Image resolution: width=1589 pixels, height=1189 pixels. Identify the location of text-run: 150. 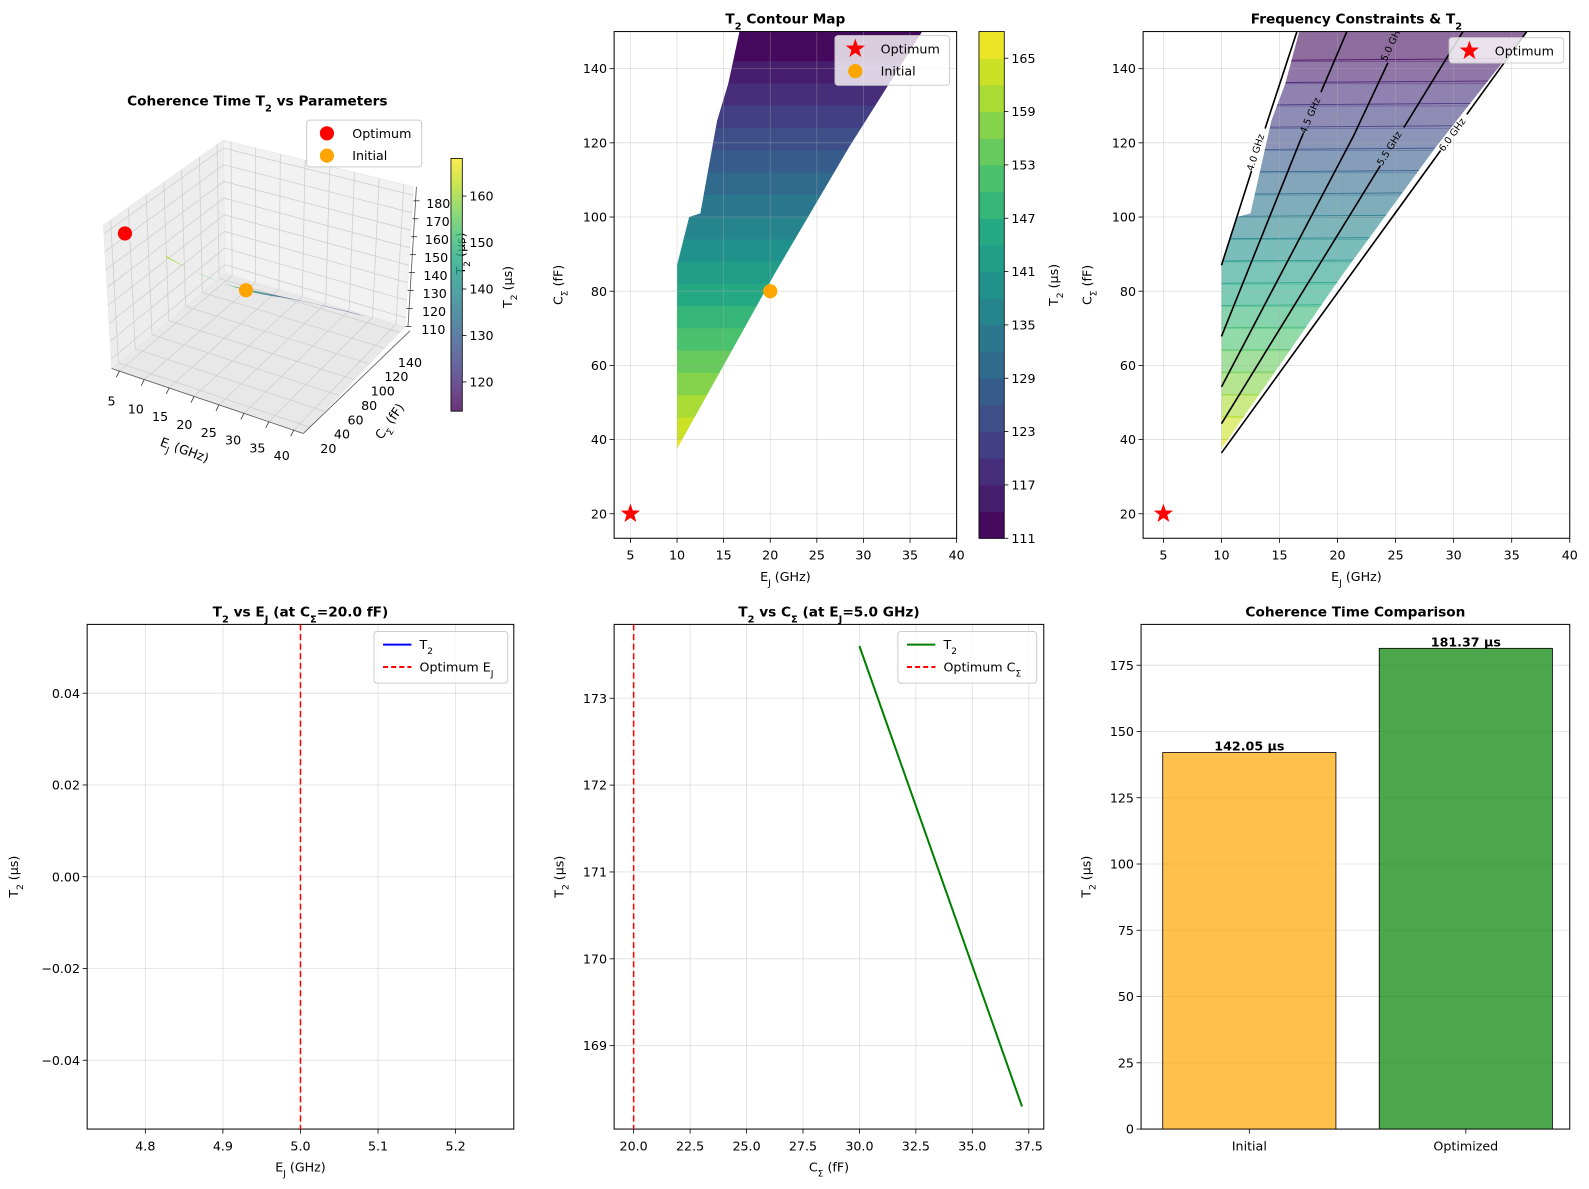
(481, 242).